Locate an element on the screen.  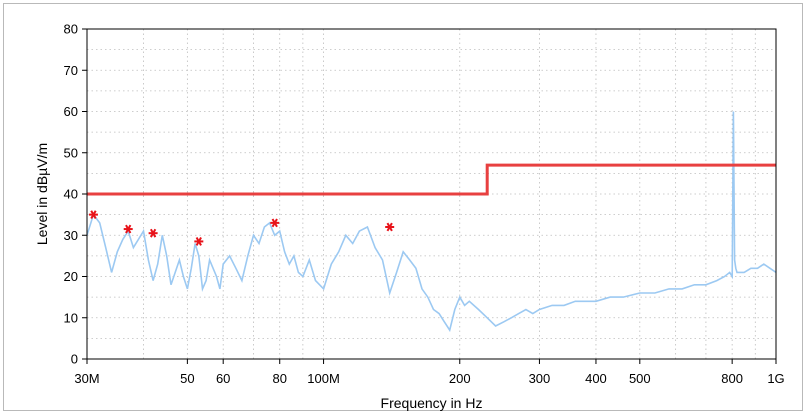
x-tick-label: 60 is located at coordinates (223, 378).